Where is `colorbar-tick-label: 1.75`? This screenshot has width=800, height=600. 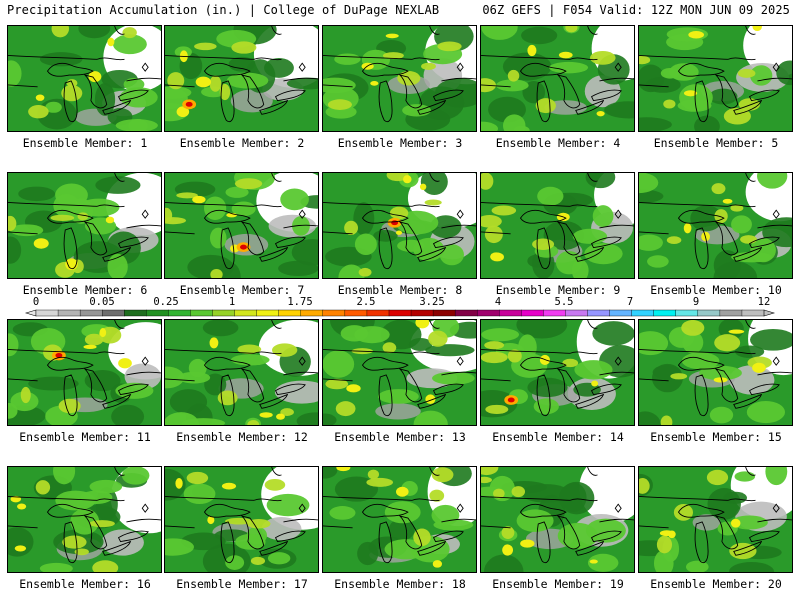
colorbar-tick-label: 1.75 is located at coordinates (300, 302).